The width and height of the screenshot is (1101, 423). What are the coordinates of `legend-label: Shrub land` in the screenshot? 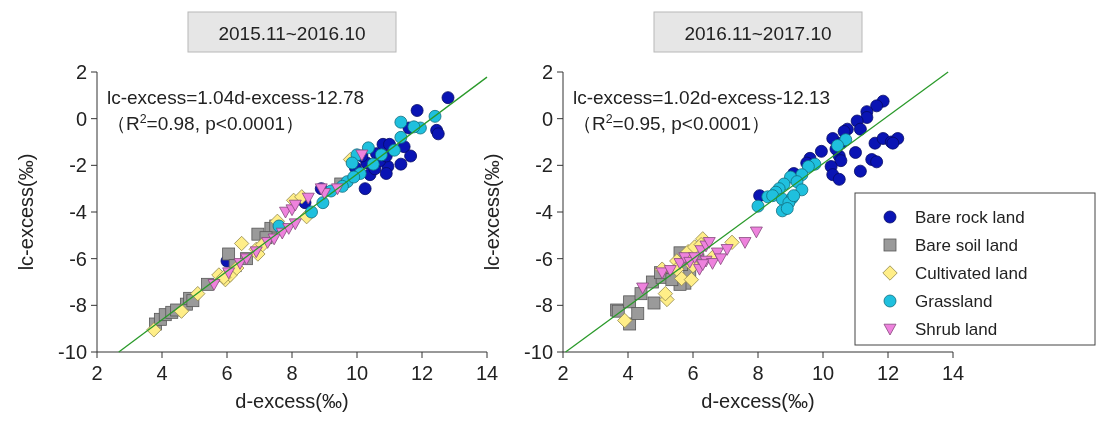 It's located at (956, 329).